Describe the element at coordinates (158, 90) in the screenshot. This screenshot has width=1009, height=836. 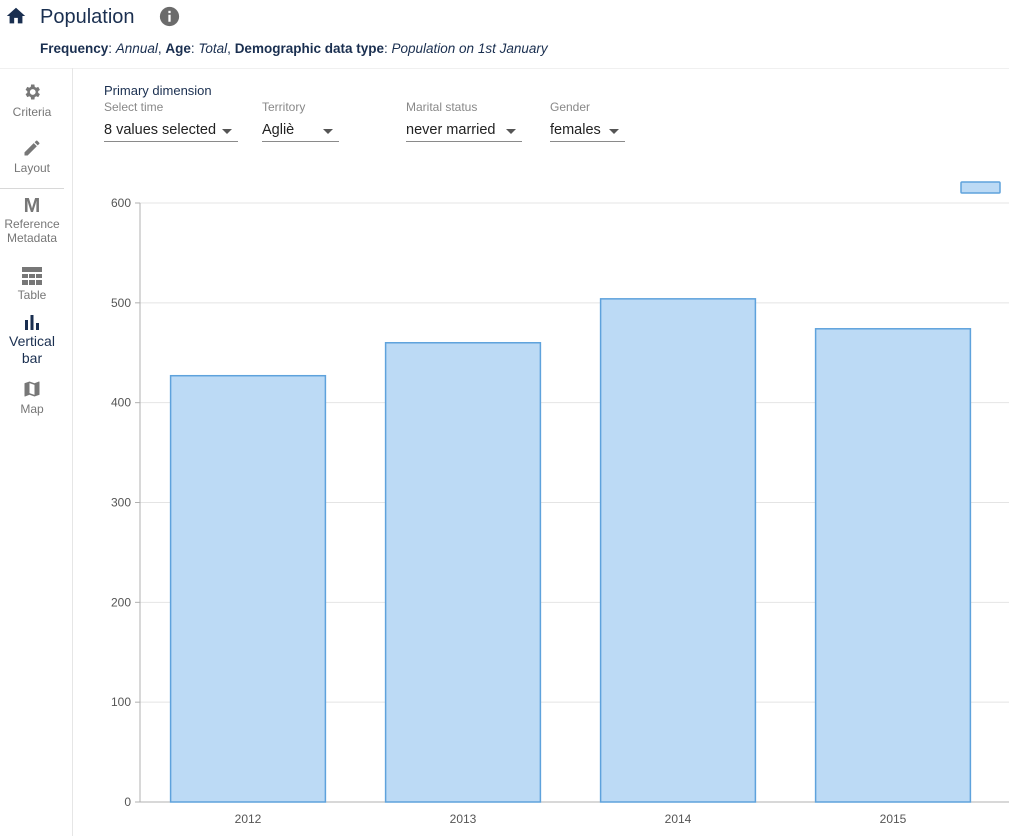
I see `primary-dimension-label: Primary dimension` at that location.